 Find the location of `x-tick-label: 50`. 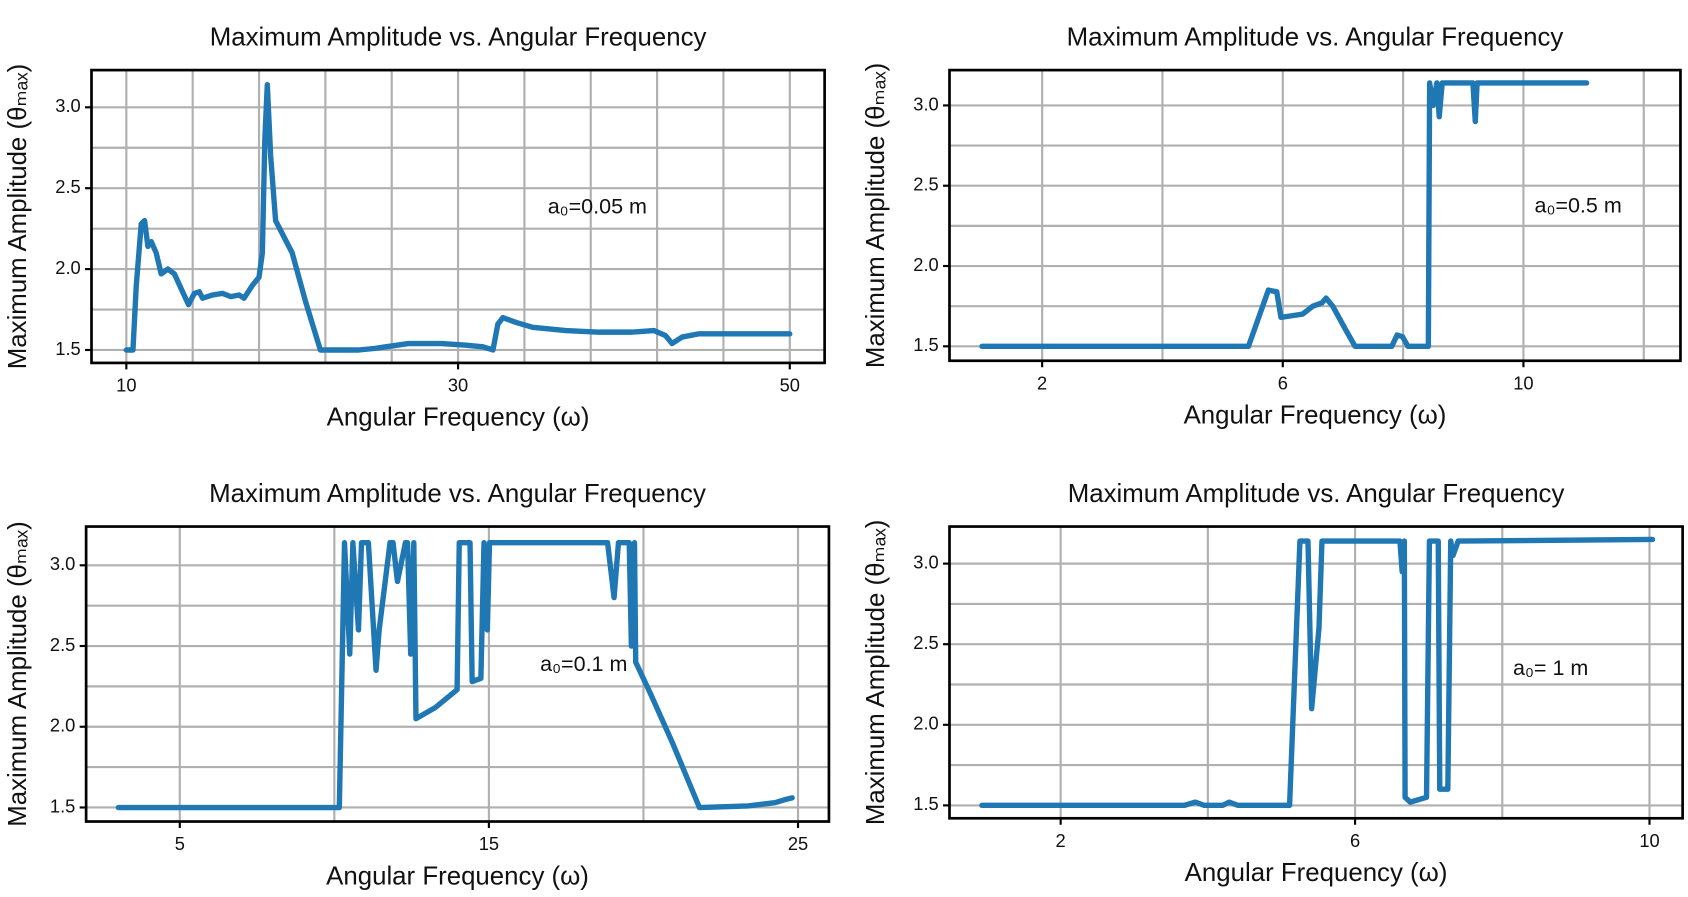

x-tick-label: 50 is located at coordinates (790, 384).